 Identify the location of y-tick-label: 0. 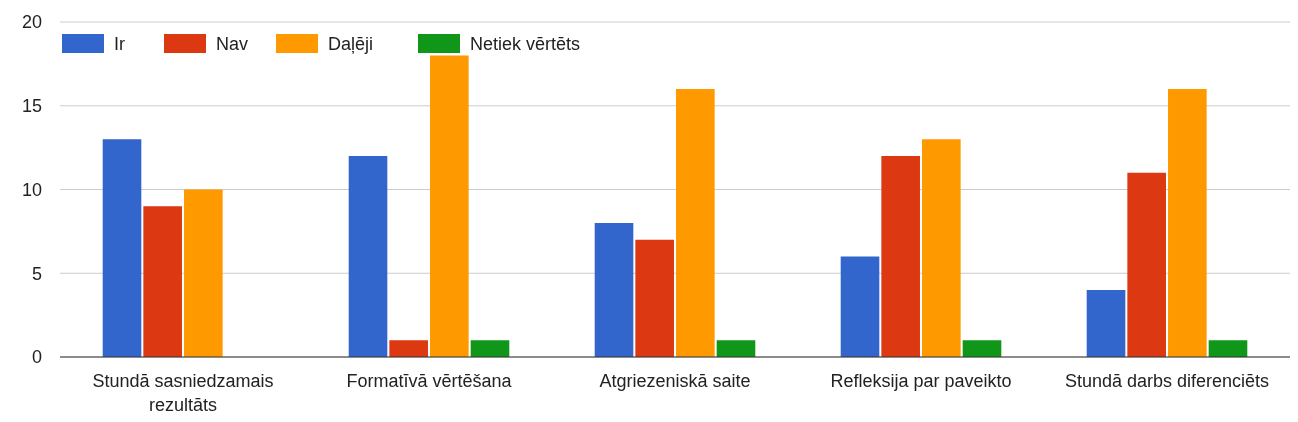
(36, 357).